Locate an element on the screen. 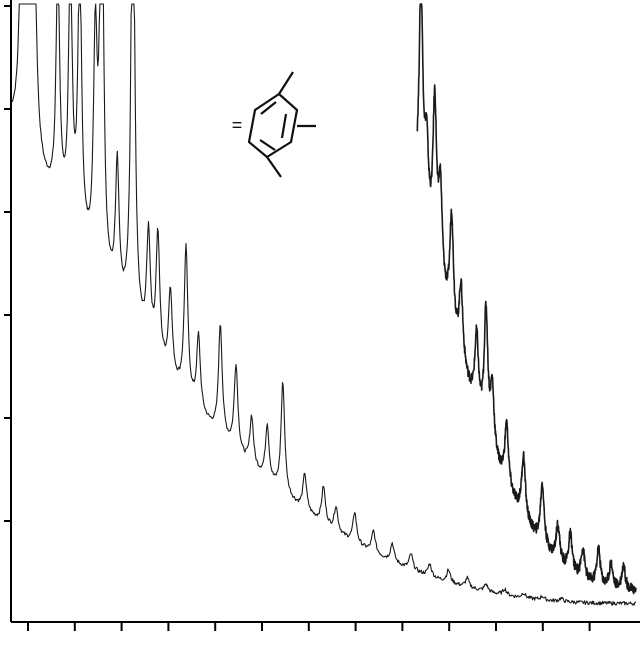 This screenshot has height=645, width=640. trimethylbenzene-icon is located at coordinates (281, 124).